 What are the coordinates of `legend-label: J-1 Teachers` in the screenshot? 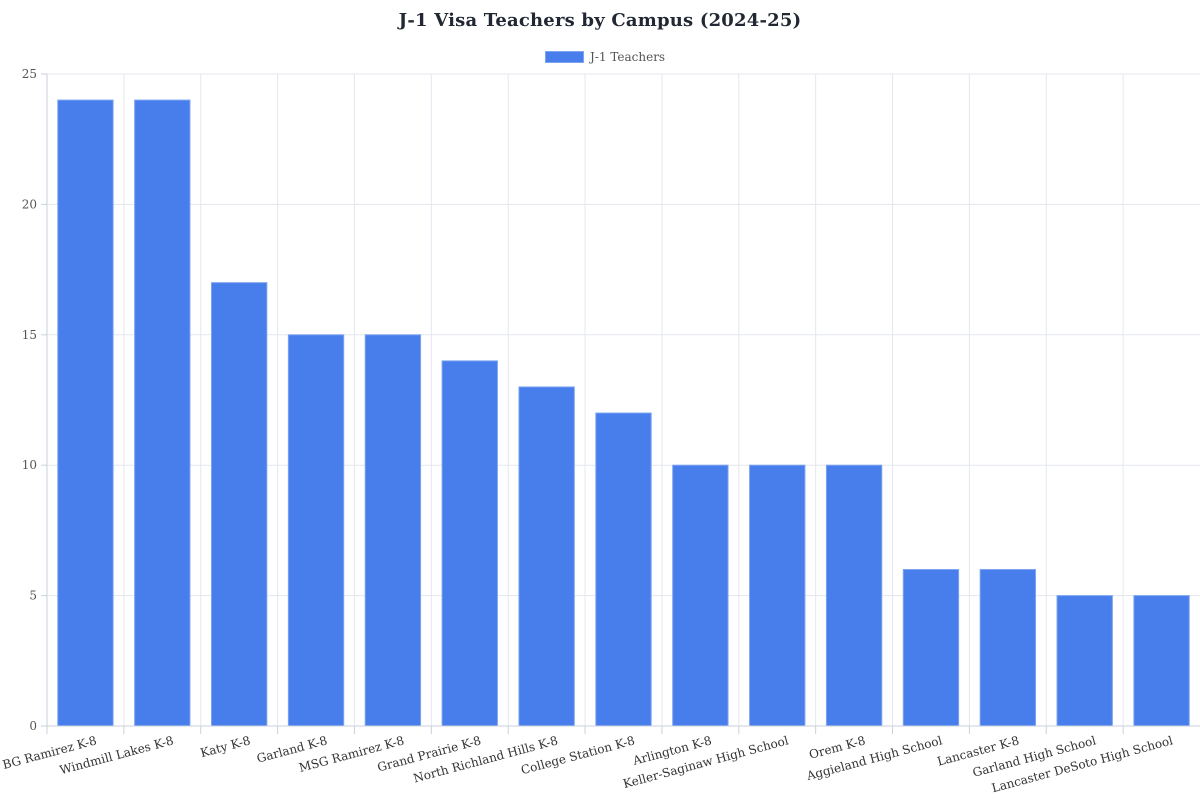 It's located at (628, 57).